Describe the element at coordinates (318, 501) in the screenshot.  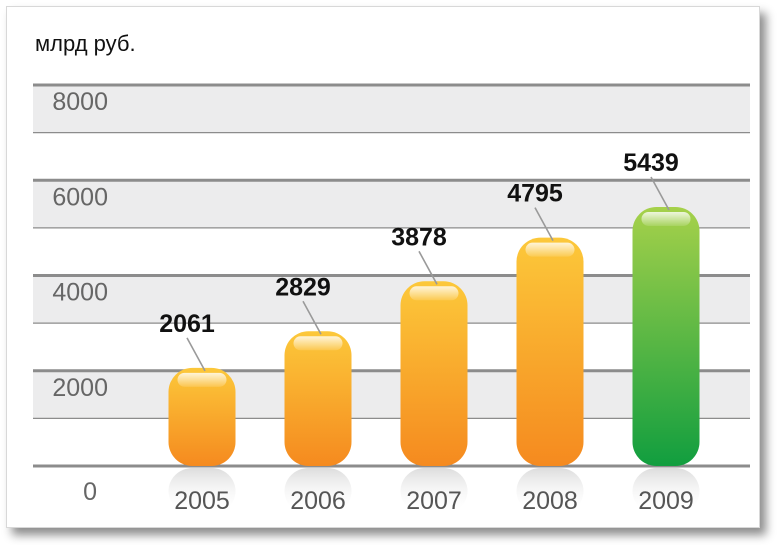
I see `x-tick-label: 2006` at that location.